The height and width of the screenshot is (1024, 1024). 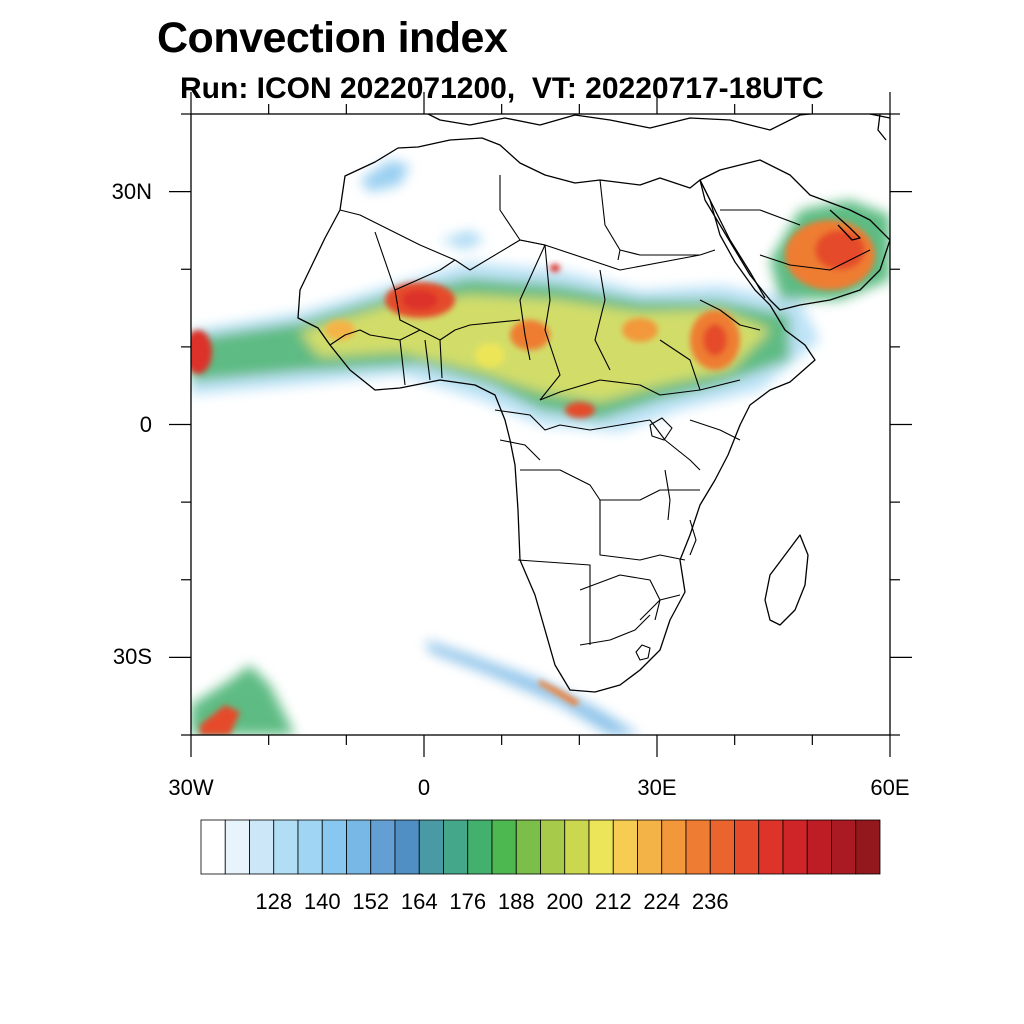 What do you see at coordinates (502, 88) in the screenshot?
I see `map-subtitle: Run: ICON 2022071200, VT: 20220717-18UTC` at bounding box center [502, 88].